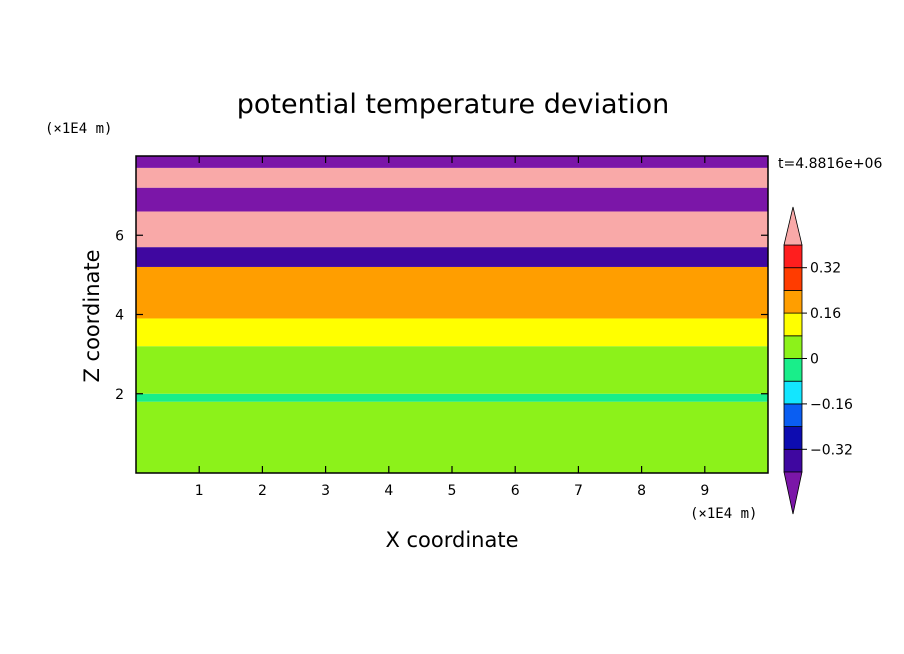 This screenshot has width=904, height=654. What do you see at coordinates (704, 491) in the screenshot?
I see `x-tick-label-9: 9` at bounding box center [704, 491].